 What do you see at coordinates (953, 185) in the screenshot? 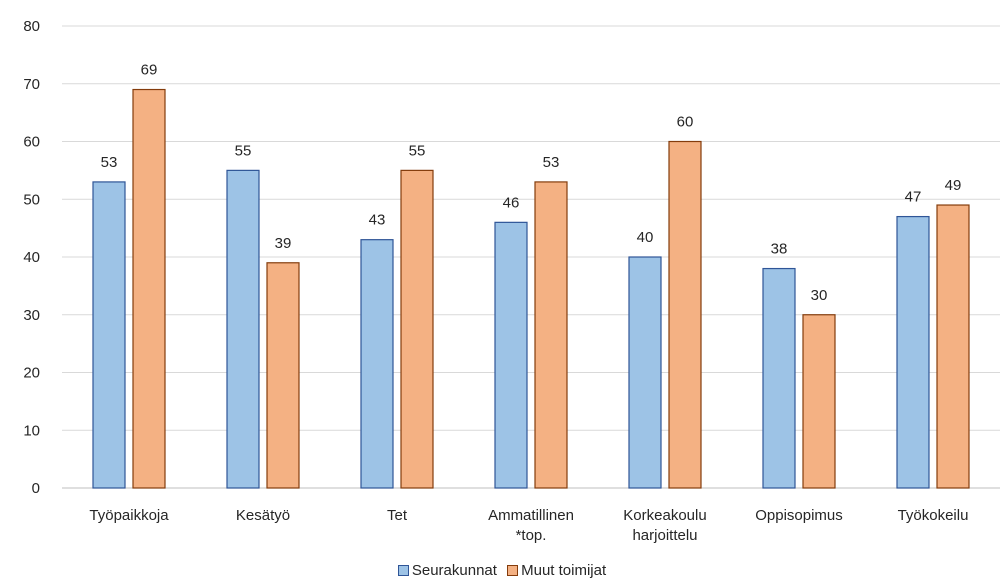
I see `data-label: 49` at bounding box center [953, 185].